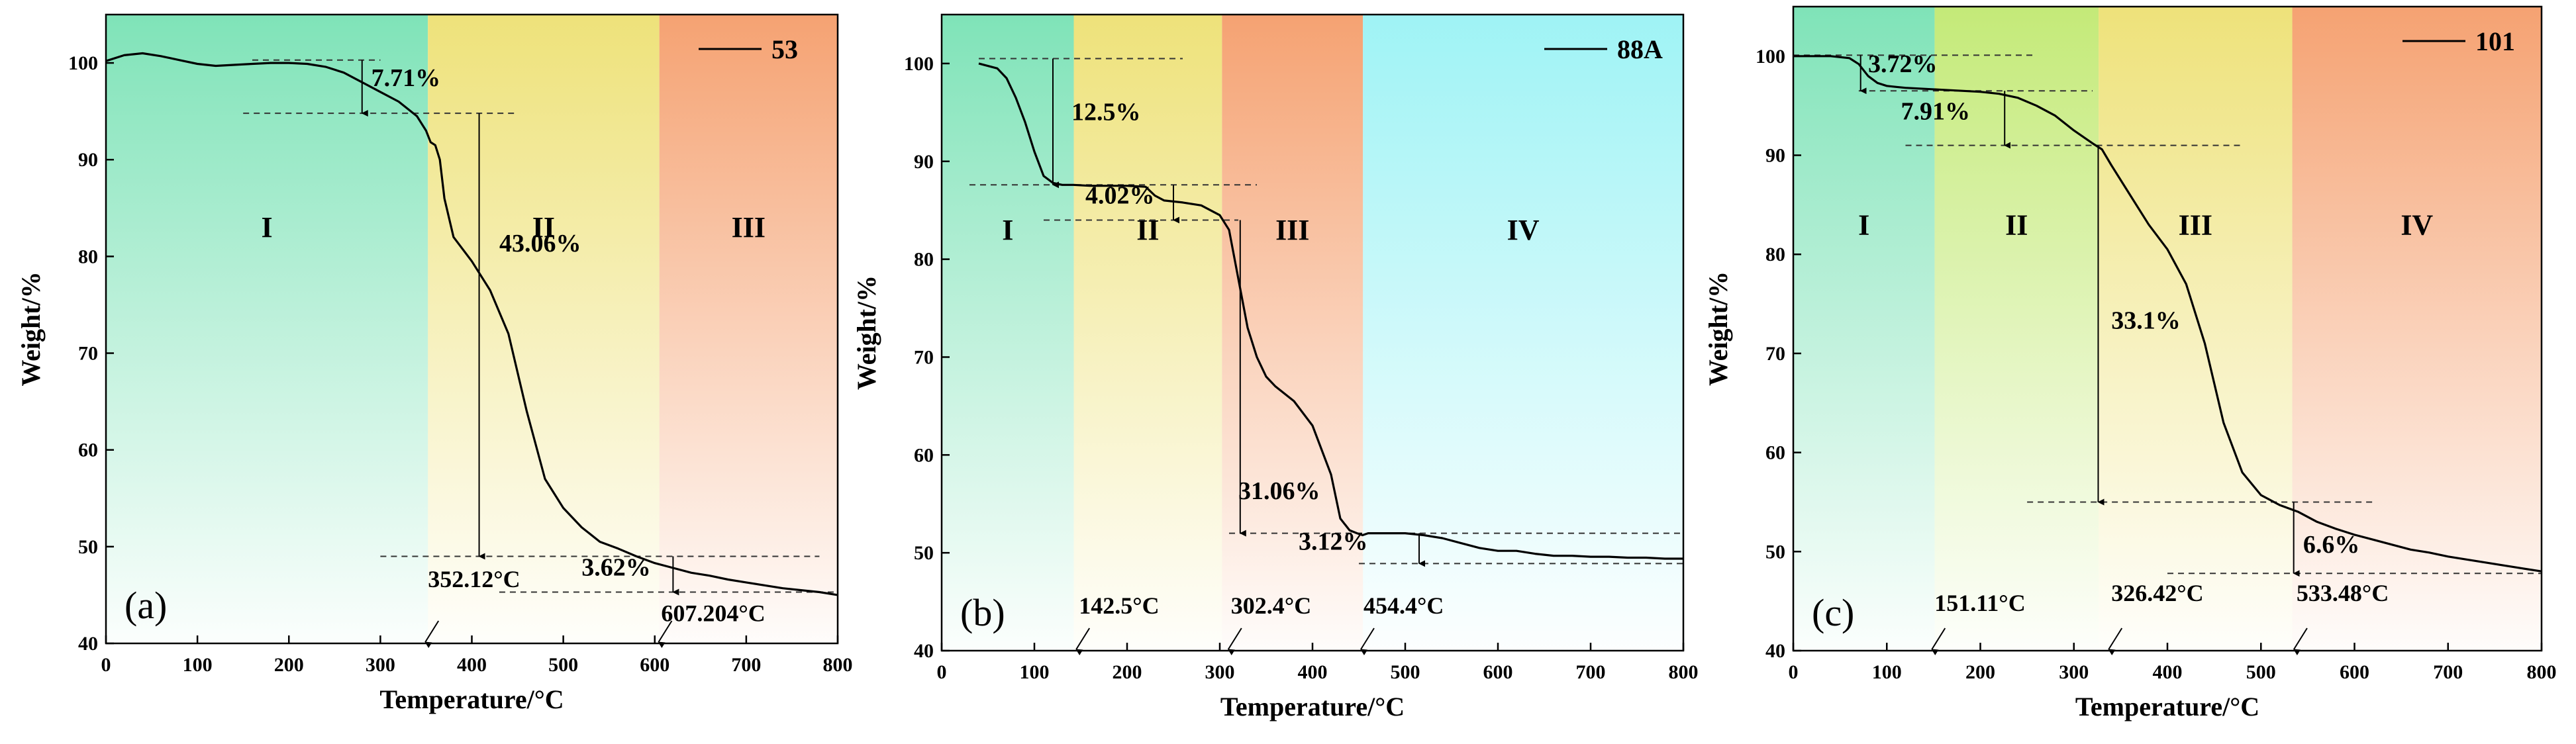  Describe the element at coordinates (474, 579) in the screenshot. I see `temperature-label: 352.12°C` at that location.